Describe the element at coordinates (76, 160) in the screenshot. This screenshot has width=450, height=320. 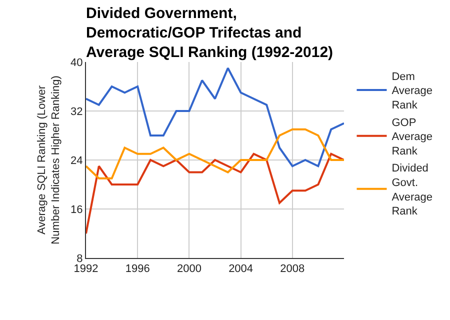
I see `y-tick-label: 24` at that location.